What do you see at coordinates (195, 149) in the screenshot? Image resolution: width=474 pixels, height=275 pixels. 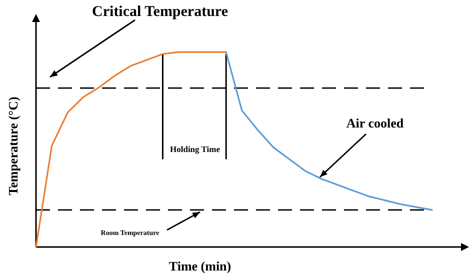 I see `annotation: Holding Time` at bounding box center [195, 149].